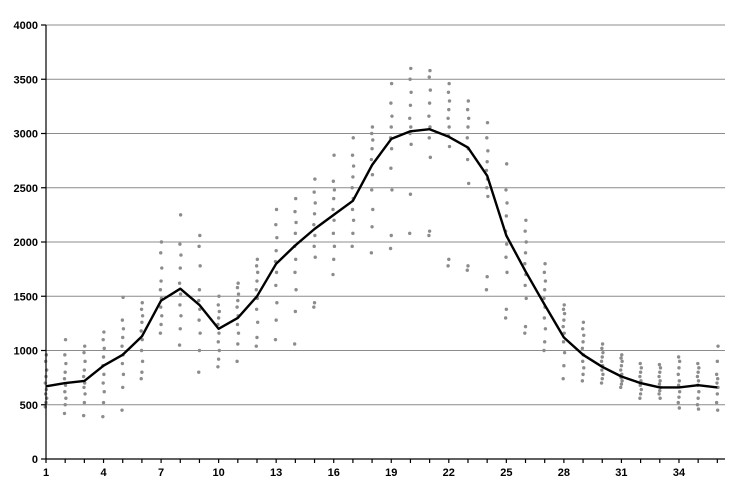 The image size is (731, 486). I want to click on y-tick-label: 2000, so click(26, 243).